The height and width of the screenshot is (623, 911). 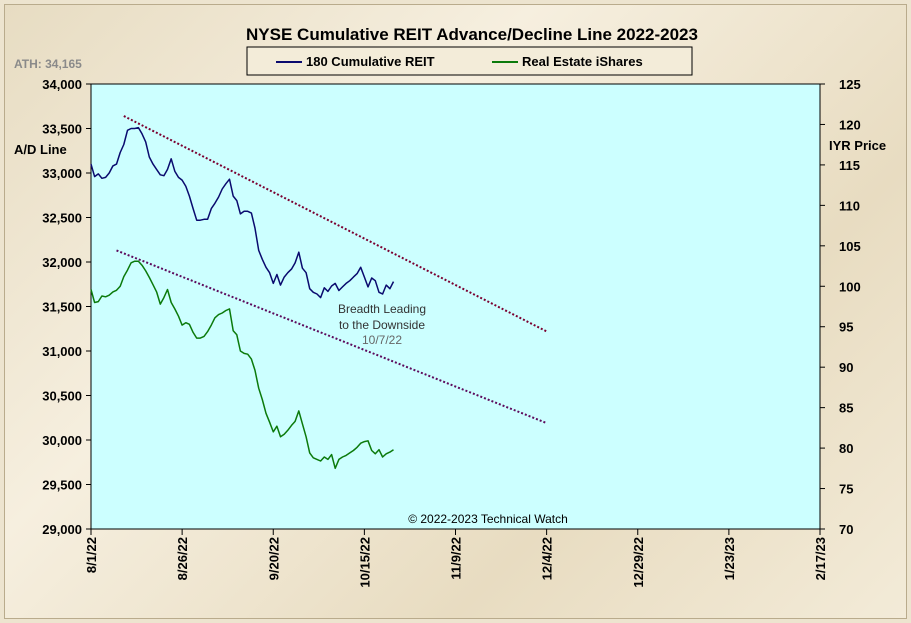 I want to click on series-line-reit-ad, so click(x=242, y=212).